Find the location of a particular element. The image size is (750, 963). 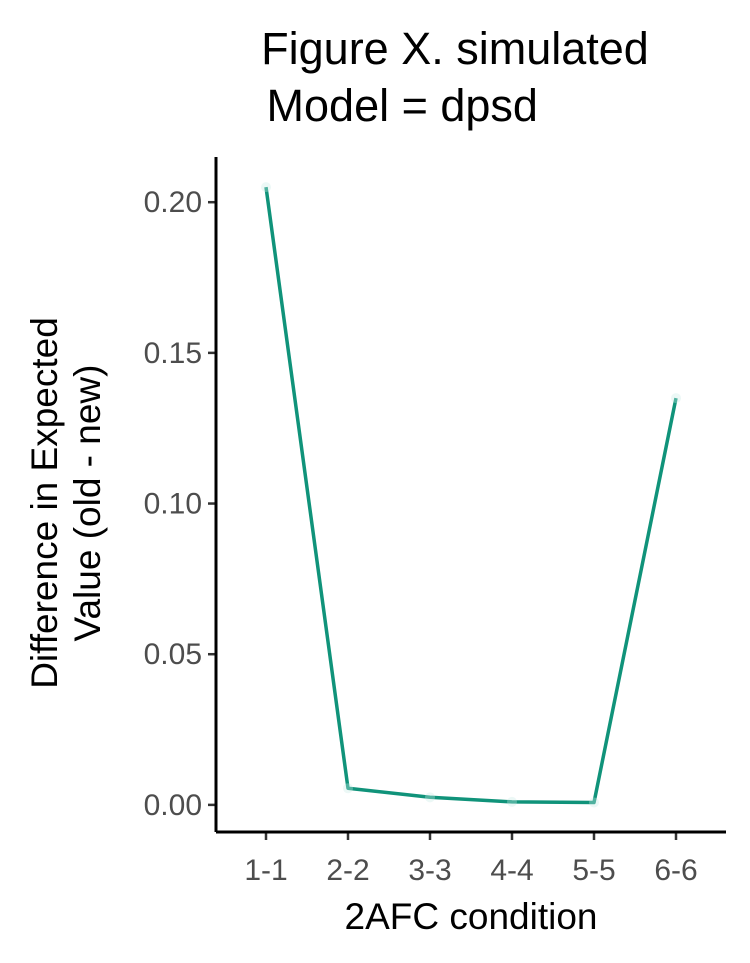

x-axis-ticks: 1-1 2-2 3-3 4-4 5-5 6-6 is located at coordinates (471, 859).